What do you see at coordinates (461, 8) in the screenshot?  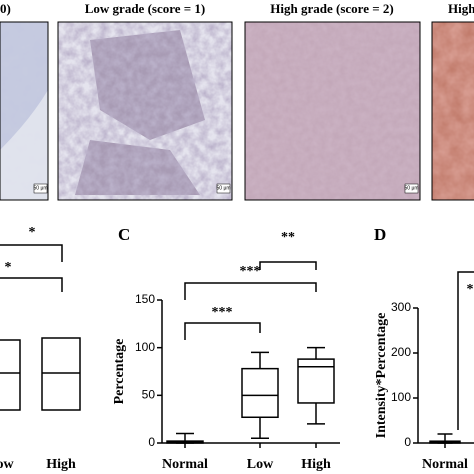 I see `image-label: High` at bounding box center [461, 8].